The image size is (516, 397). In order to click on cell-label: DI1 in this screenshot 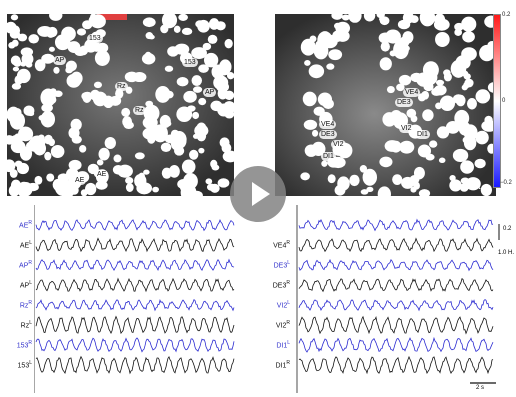, I will do `click(422, 134)`.